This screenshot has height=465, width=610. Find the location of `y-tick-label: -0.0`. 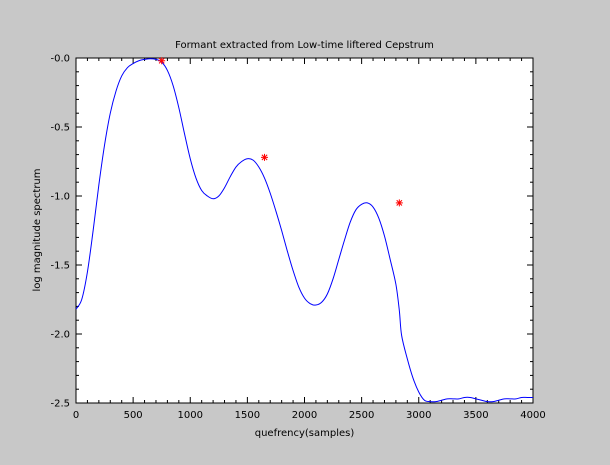

y-tick-label: -0.0 is located at coordinates (60, 59).